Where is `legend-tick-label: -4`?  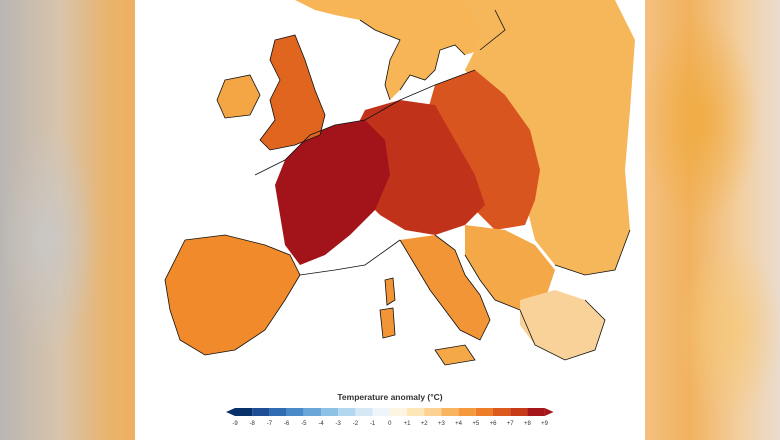 legend-tick-label: -4 is located at coordinates (321, 424).